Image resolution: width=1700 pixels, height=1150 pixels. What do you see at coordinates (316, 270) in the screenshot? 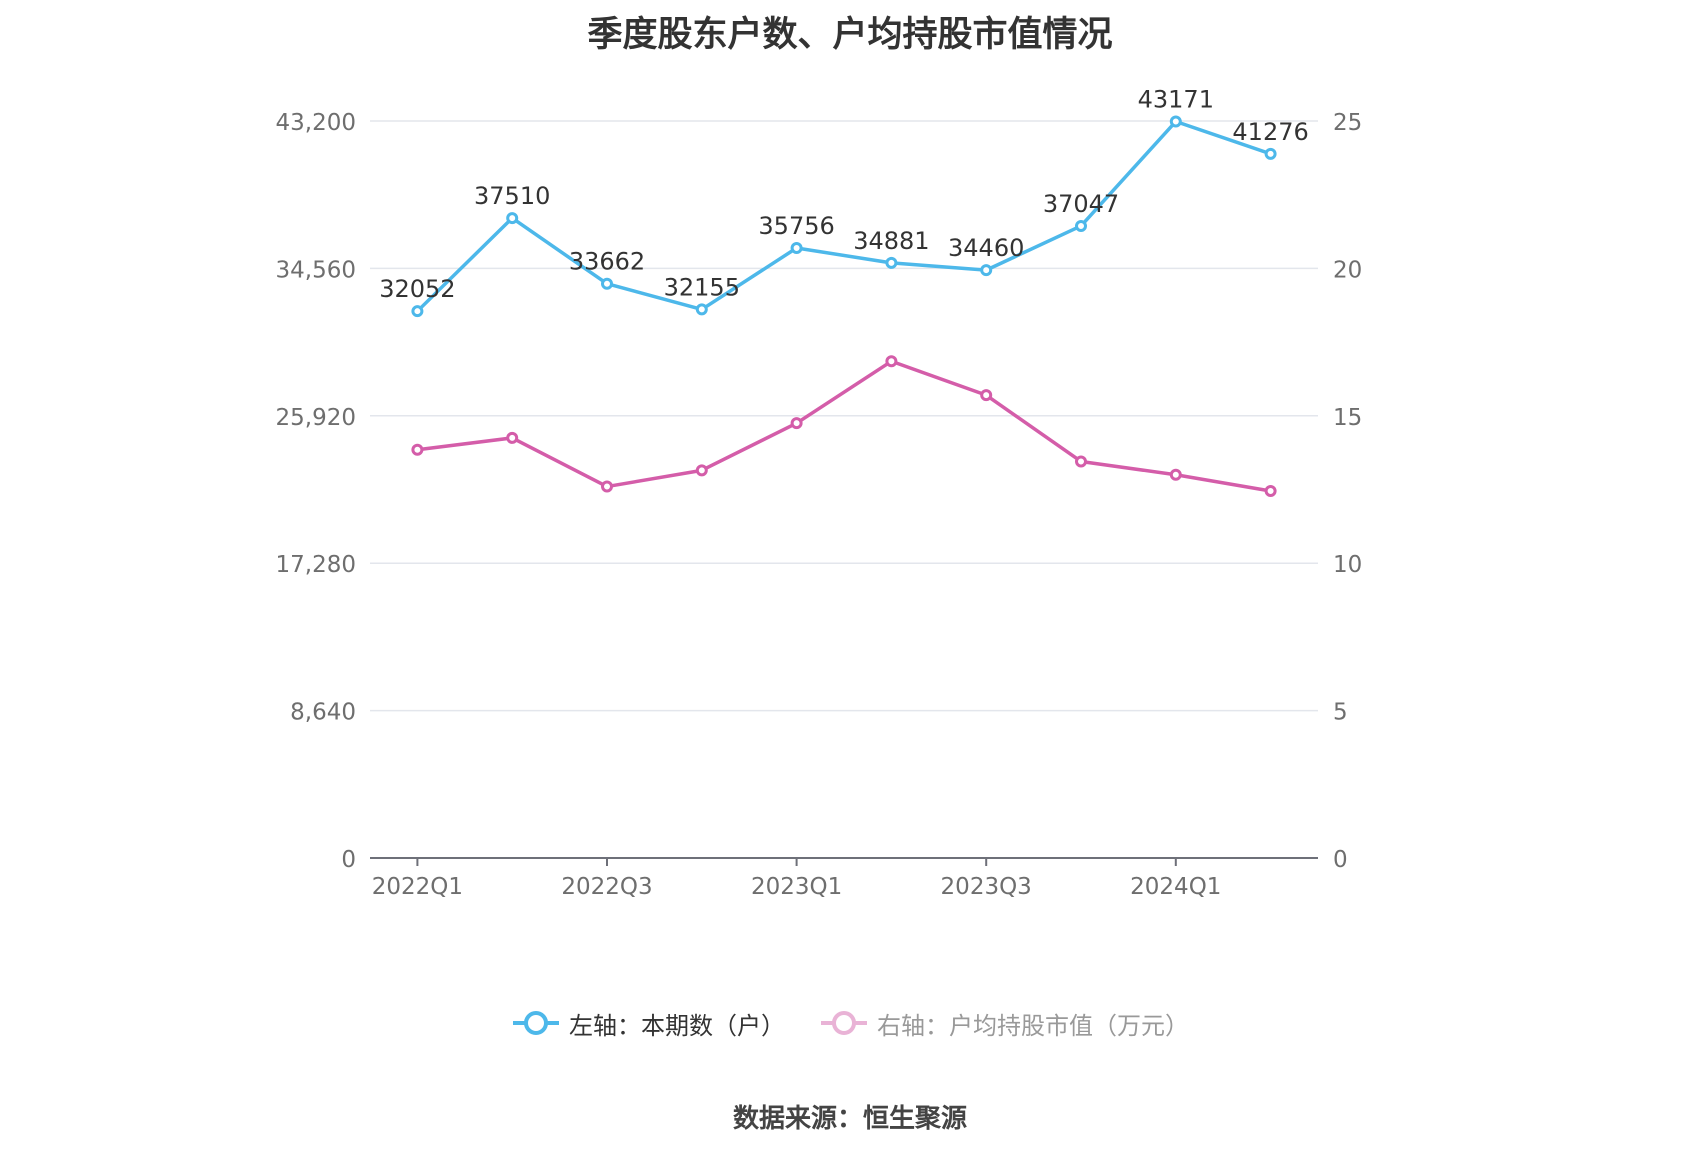
I see `y-left-tick-label: 34,560` at bounding box center [316, 270].